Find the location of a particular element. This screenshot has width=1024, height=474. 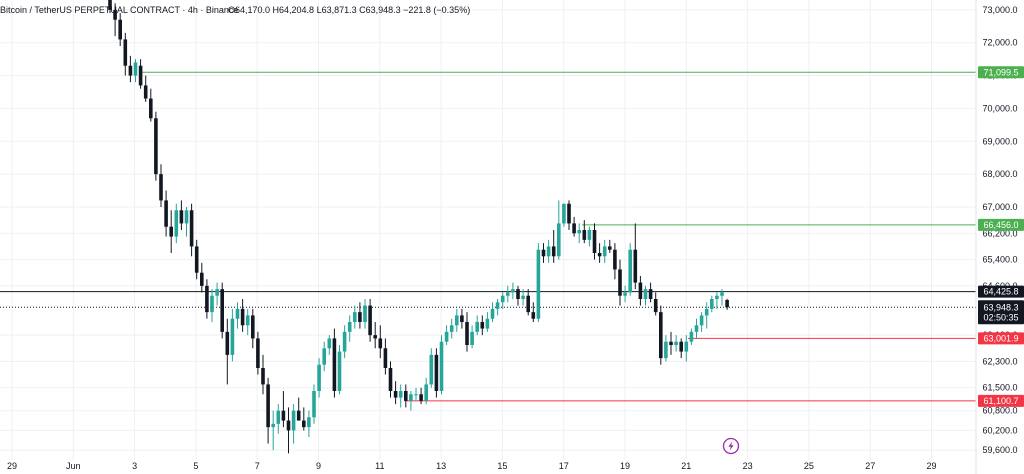

time-axis: 29 Jun 3 5 7 9 11 13 15 17 19 21 23 25 27 29 is located at coordinates (472, 466).